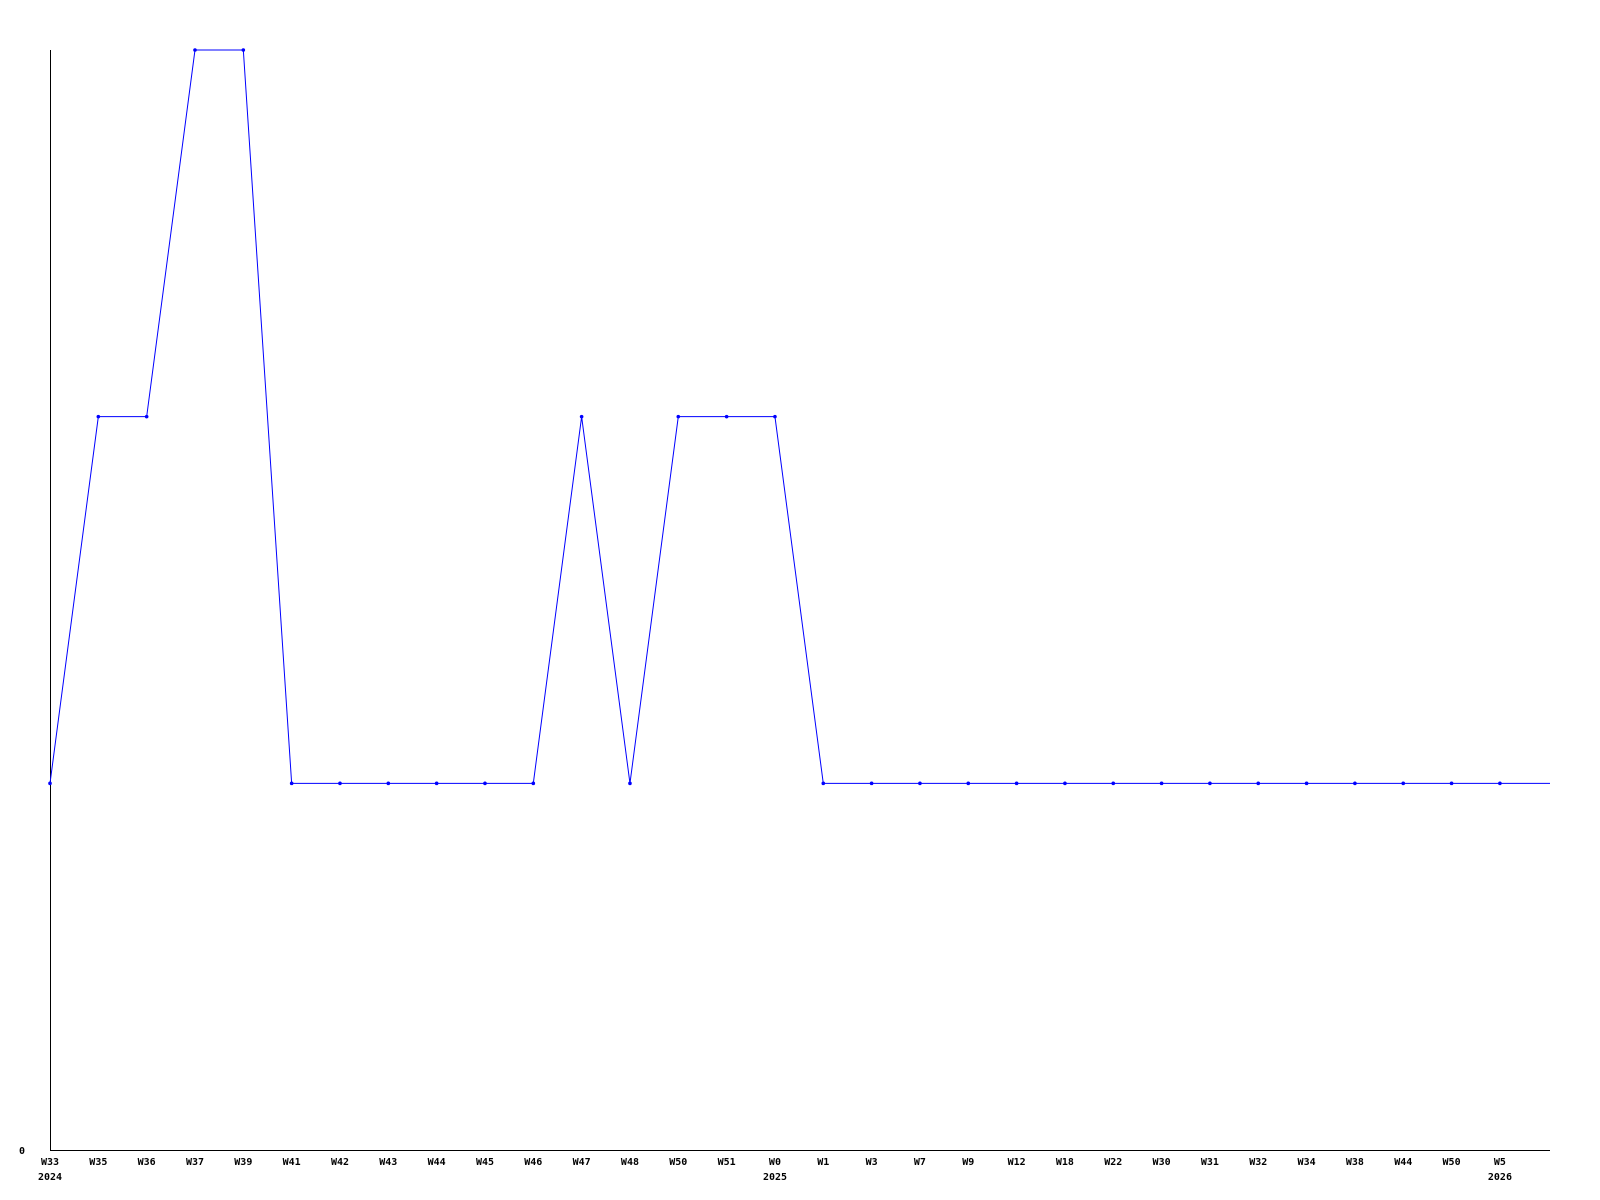 This screenshot has width=1600, height=1200. What do you see at coordinates (1258, 1162) in the screenshot?
I see `x-tick-label-25: W32` at bounding box center [1258, 1162].